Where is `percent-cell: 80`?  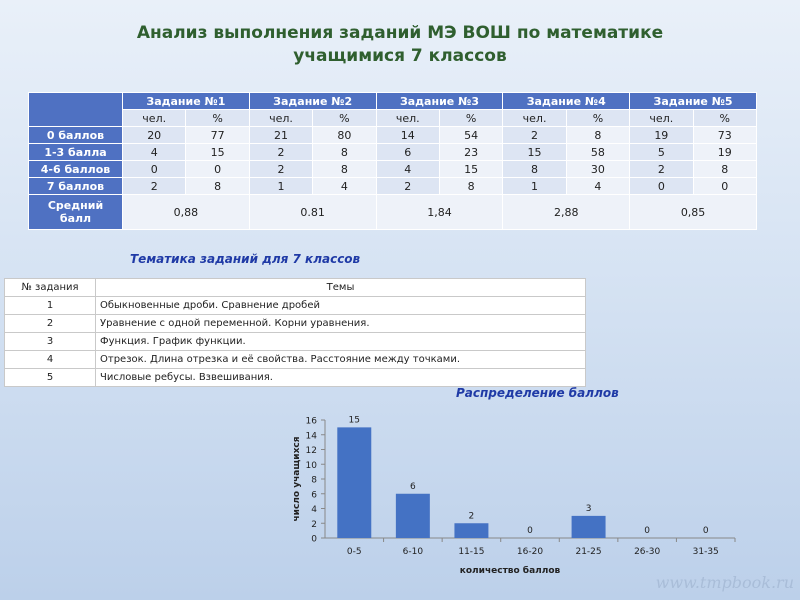
percent-cell: 80 is located at coordinates (344, 135).